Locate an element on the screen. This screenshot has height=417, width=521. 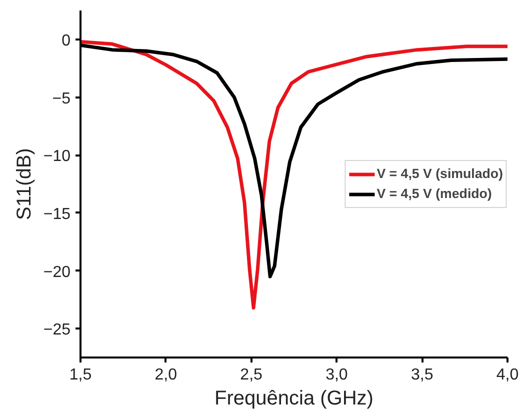
y-tick-label: −15 is located at coordinates (57, 214).